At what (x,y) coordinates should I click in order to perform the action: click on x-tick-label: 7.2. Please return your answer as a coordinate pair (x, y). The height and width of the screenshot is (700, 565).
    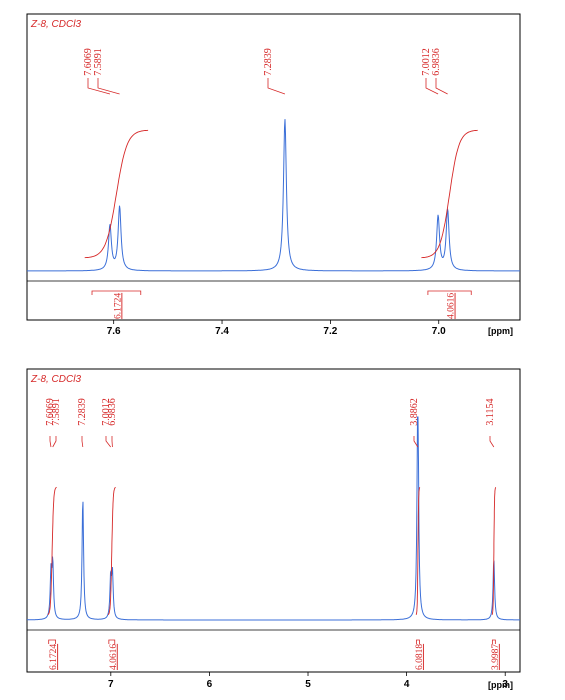
    Looking at the image, I should click on (330, 331).